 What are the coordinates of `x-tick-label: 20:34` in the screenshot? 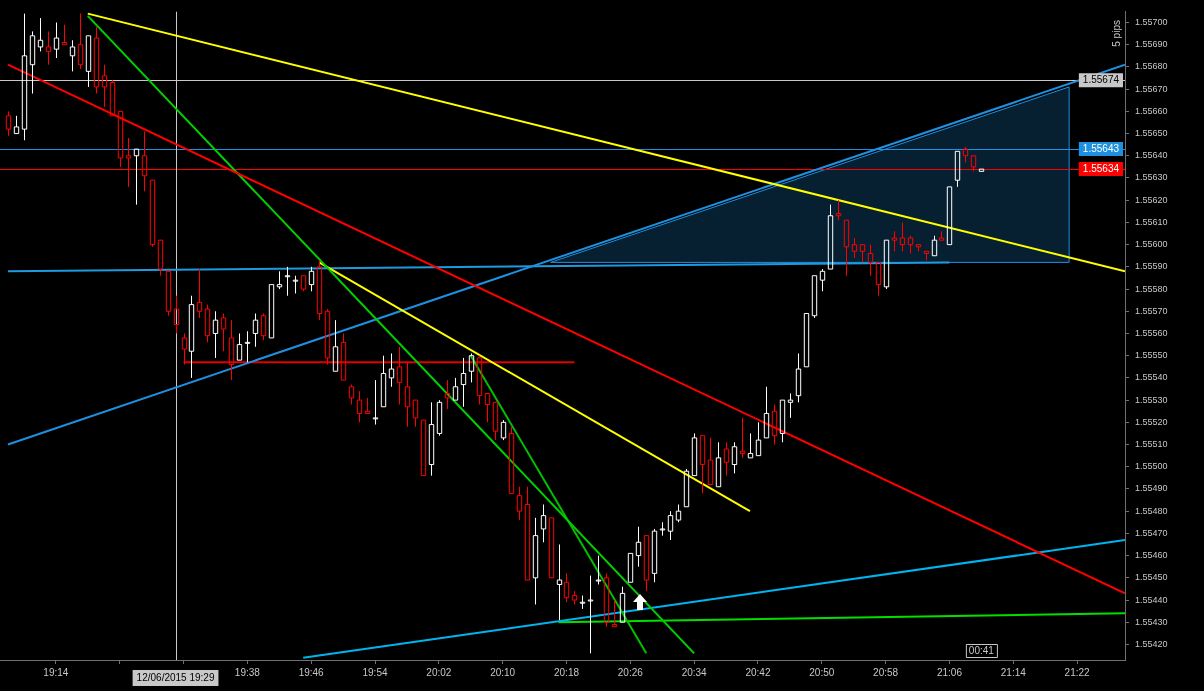 It's located at (694, 672).